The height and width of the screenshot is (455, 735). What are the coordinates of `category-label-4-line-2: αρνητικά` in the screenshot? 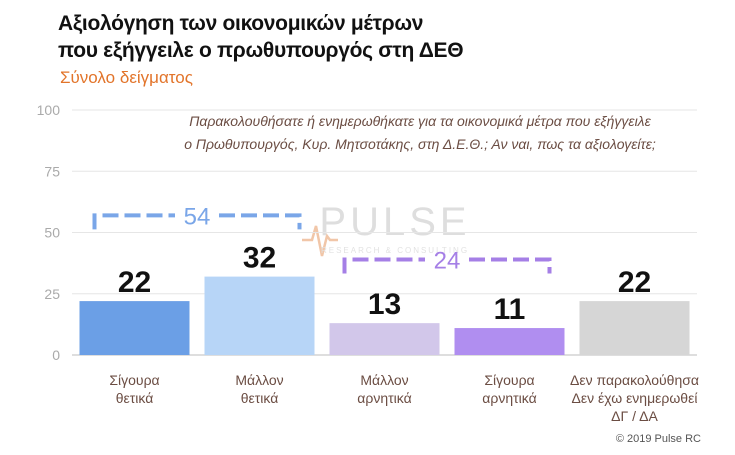 It's located at (509, 398).